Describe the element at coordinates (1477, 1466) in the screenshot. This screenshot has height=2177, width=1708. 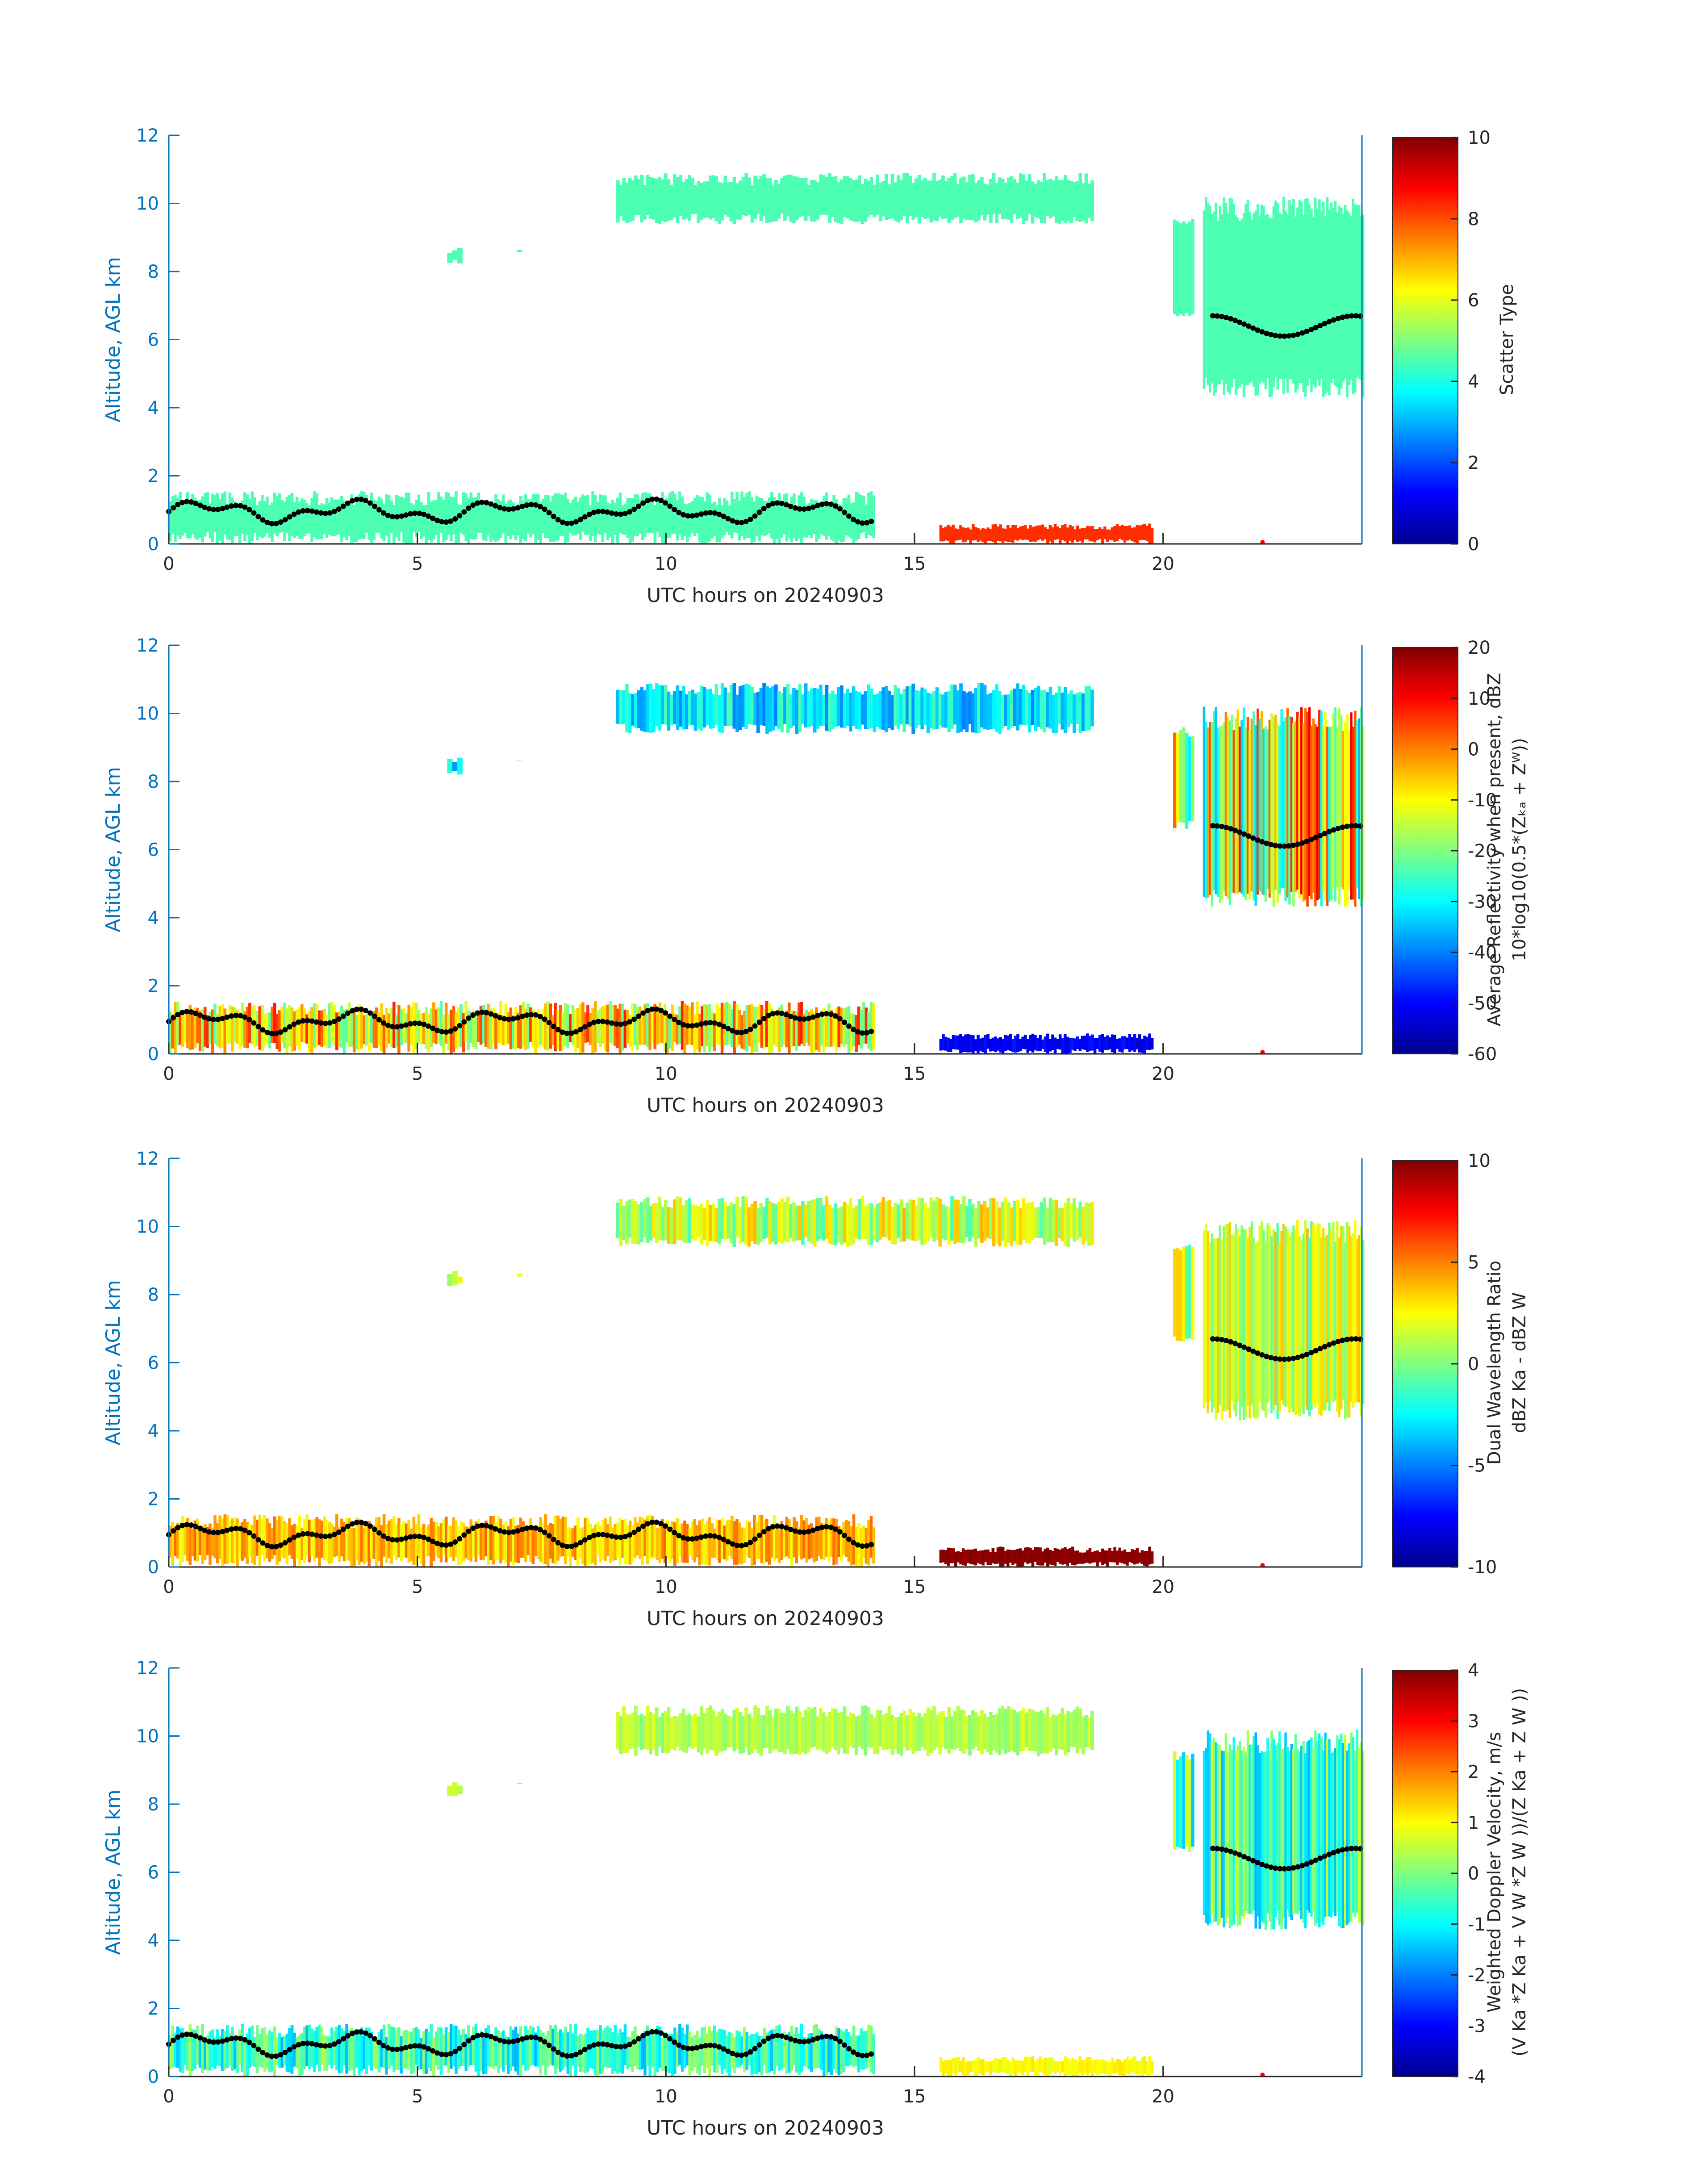
I see `colorbar-tick-label: -5` at that location.